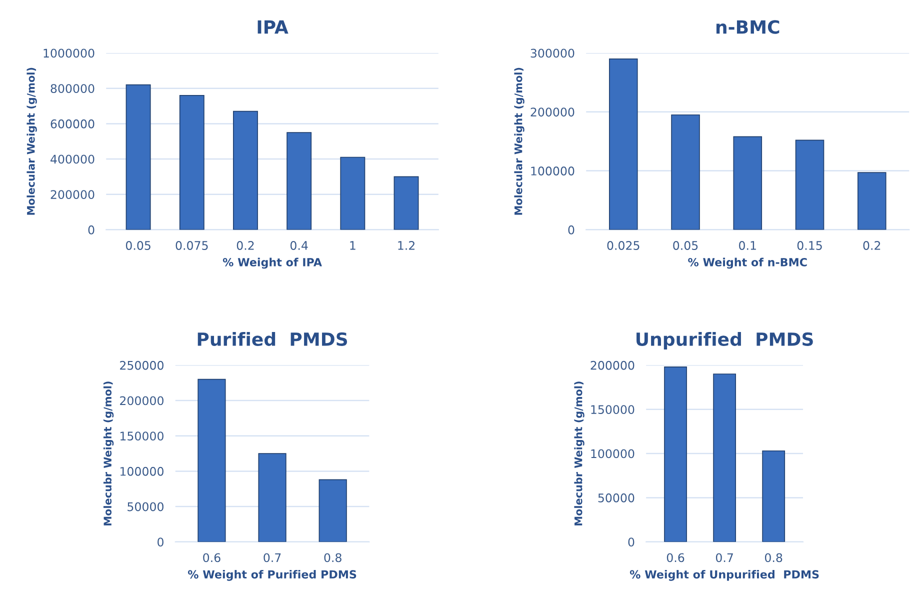 This screenshot has width=923, height=589. I want to click on x-axis-title: % Weight of IPA, so click(272, 263).